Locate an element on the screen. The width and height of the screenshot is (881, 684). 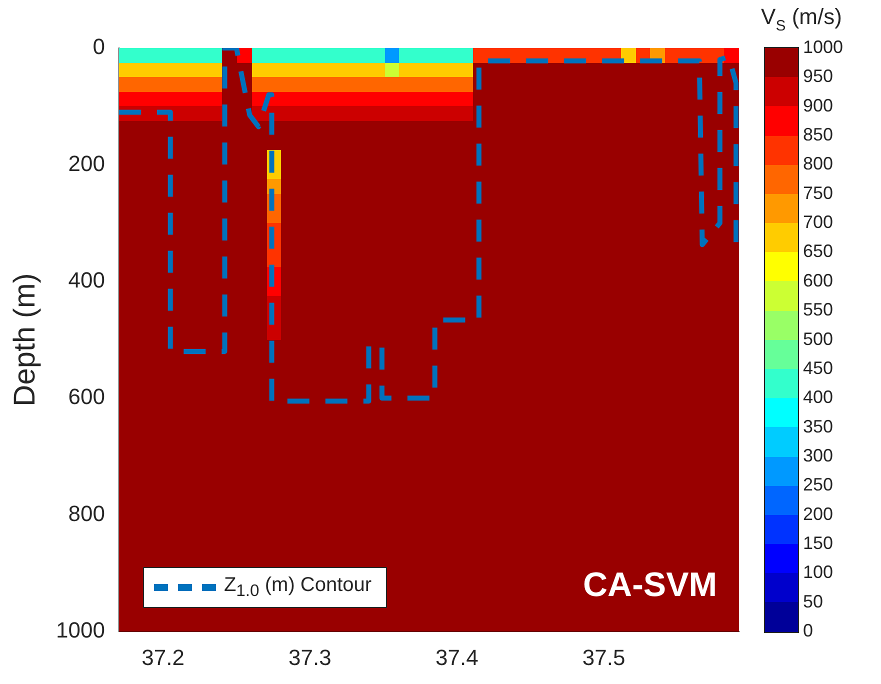
x-tick-label: 37.2 is located at coordinates (163, 657).